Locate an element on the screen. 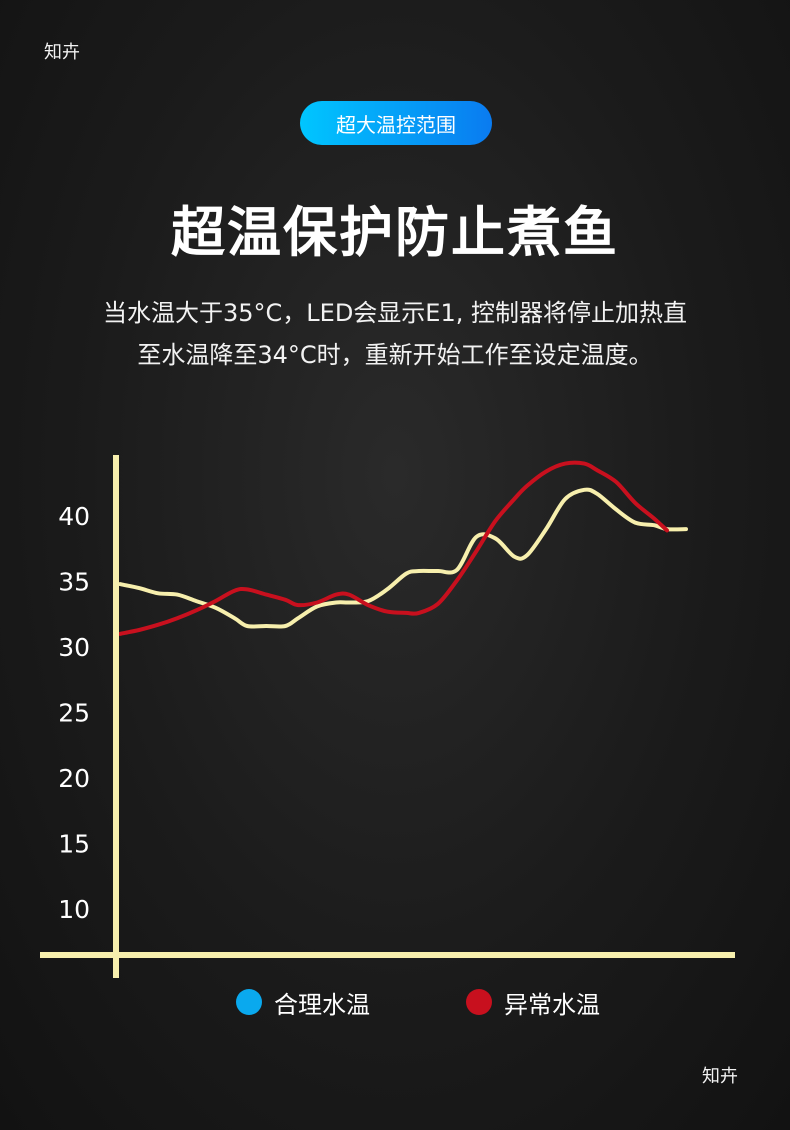 The height and width of the screenshot is (1130, 790). y-tick-label-15: 15 is located at coordinates (74, 844).